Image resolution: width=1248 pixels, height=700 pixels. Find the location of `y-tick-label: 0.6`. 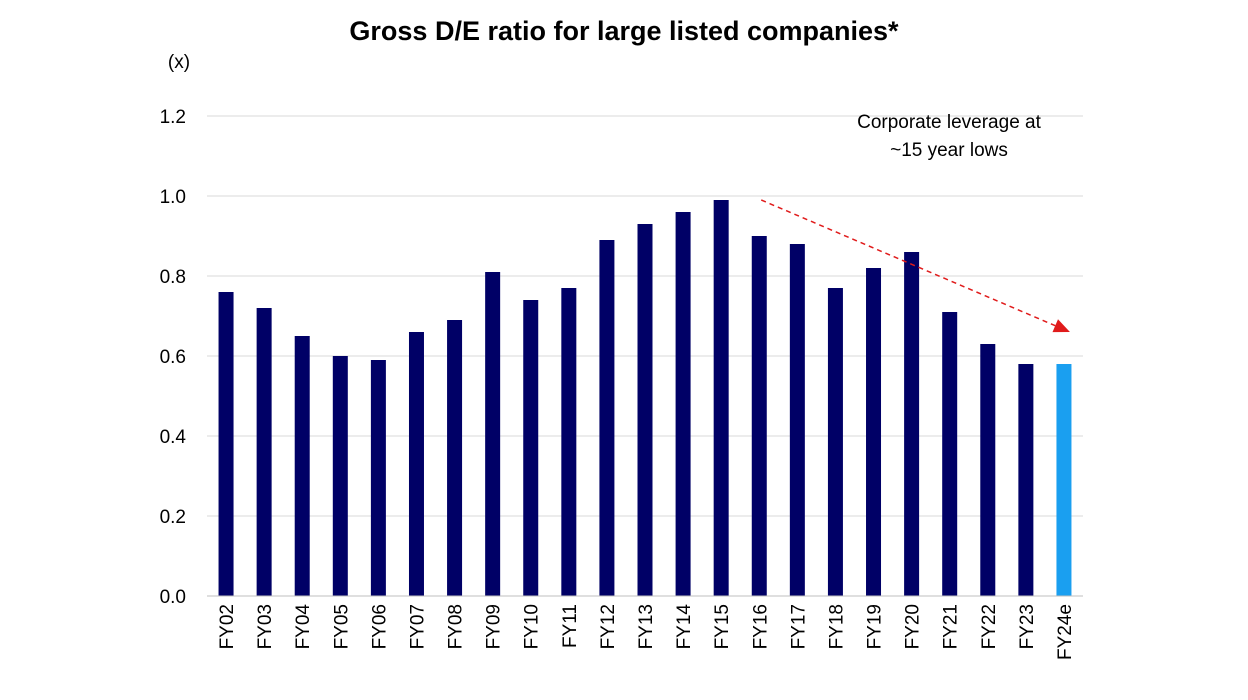

y-tick-label: 0.6 is located at coordinates (173, 357).